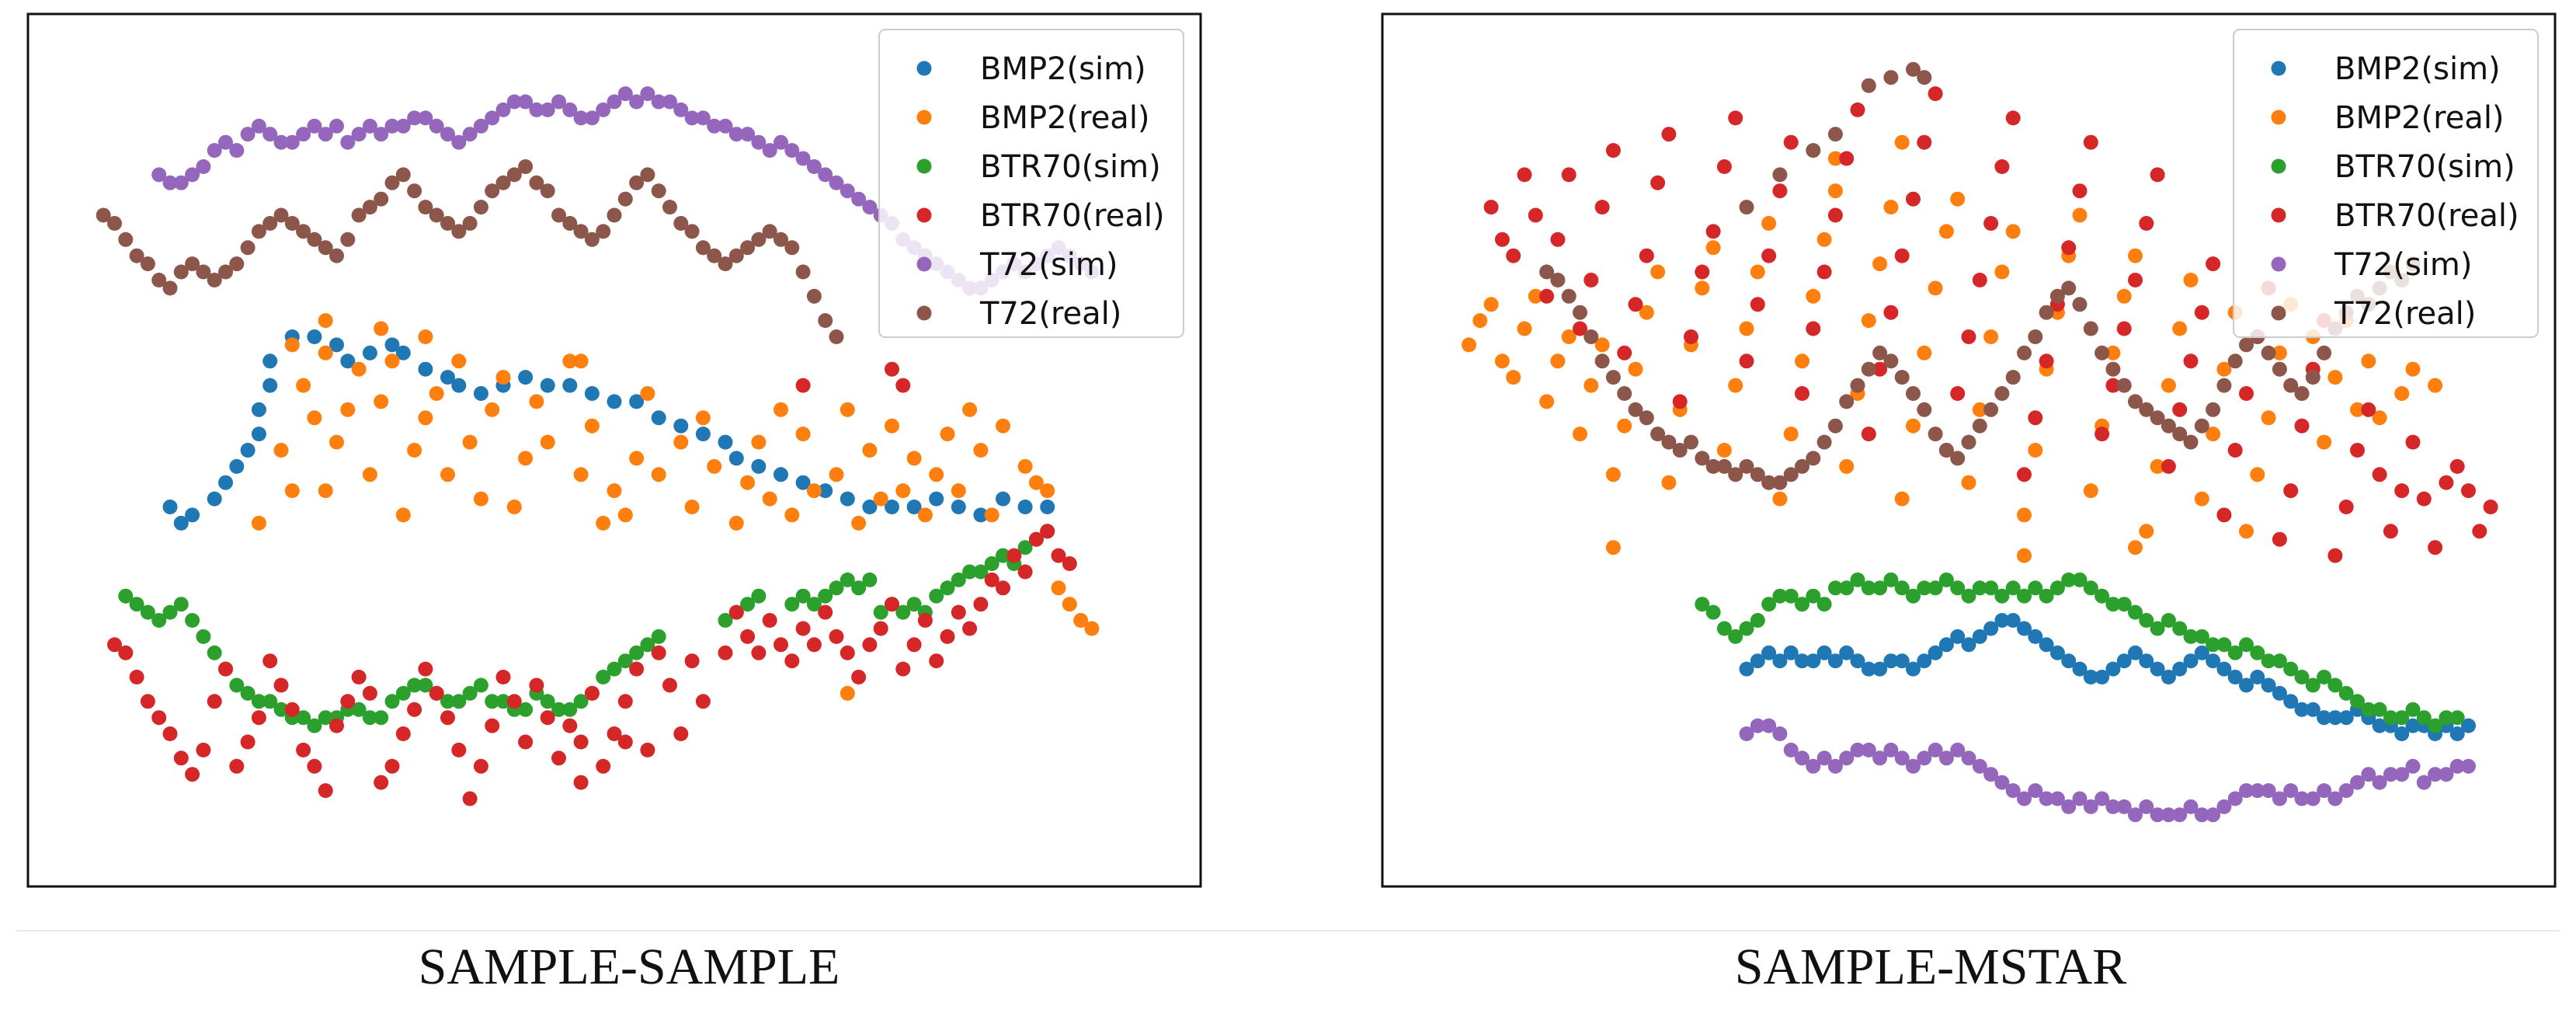 This screenshot has width=2576, height=1010. What do you see at coordinates (2278, 215) in the screenshot?
I see `legend-marker` at bounding box center [2278, 215].